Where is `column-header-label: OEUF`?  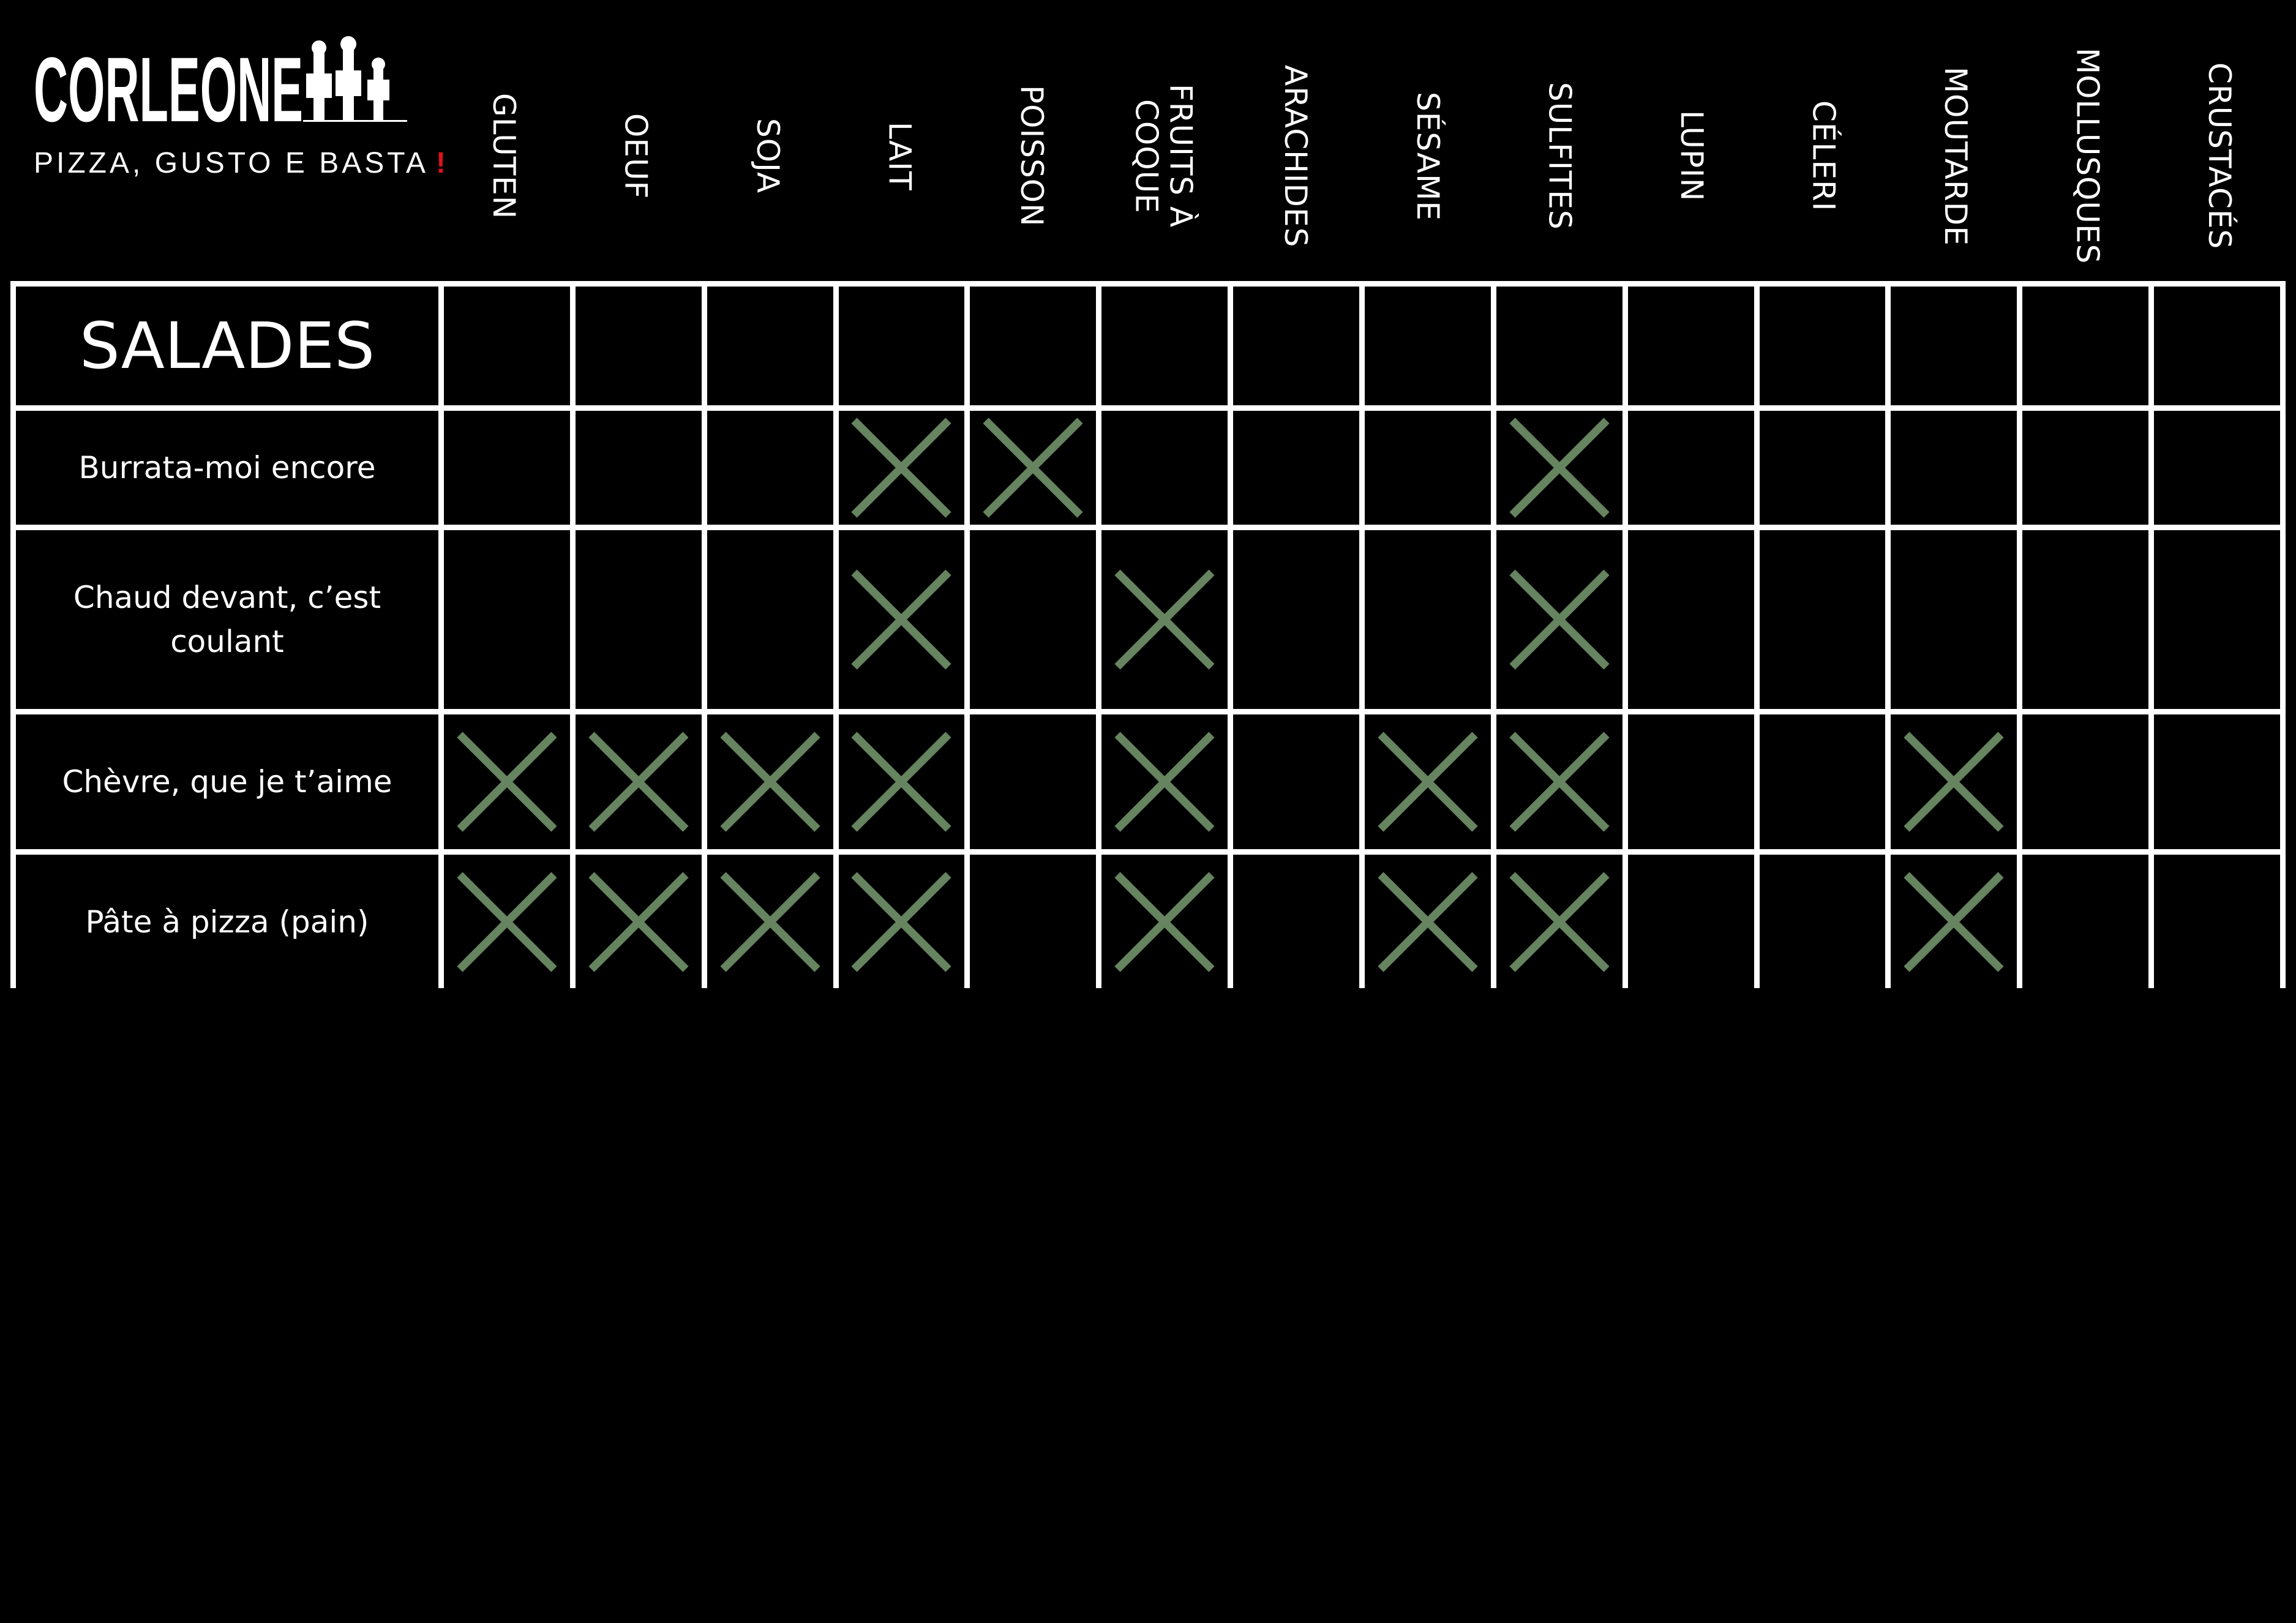
column-header-label: OEUF is located at coordinates (636, 157).